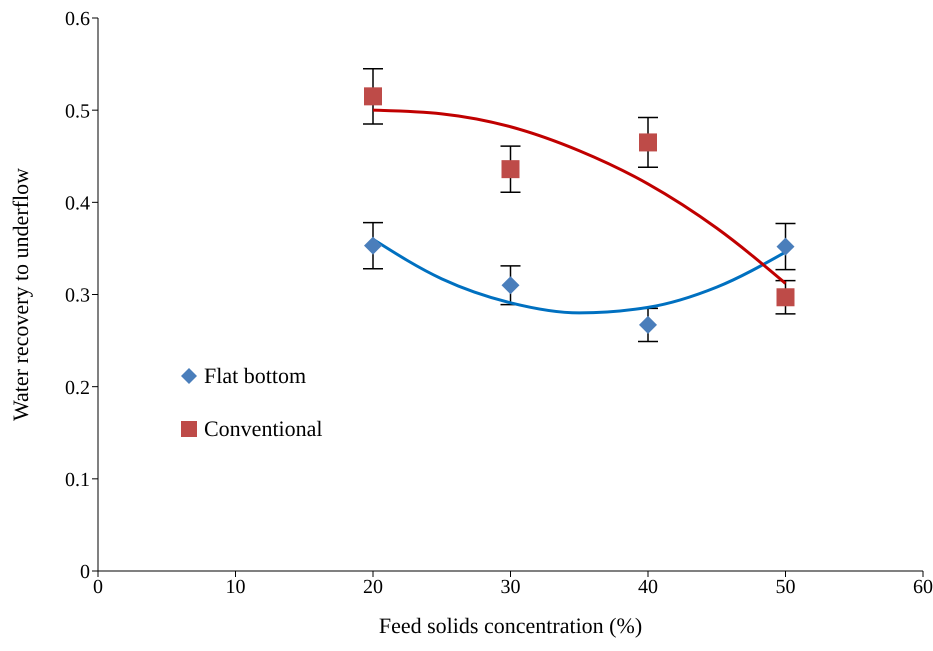 This screenshot has width=933, height=651. What do you see at coordinates (263, 429) in the screenshot?
I see `legend-label: Conventional` at bounding box center [263, 429].